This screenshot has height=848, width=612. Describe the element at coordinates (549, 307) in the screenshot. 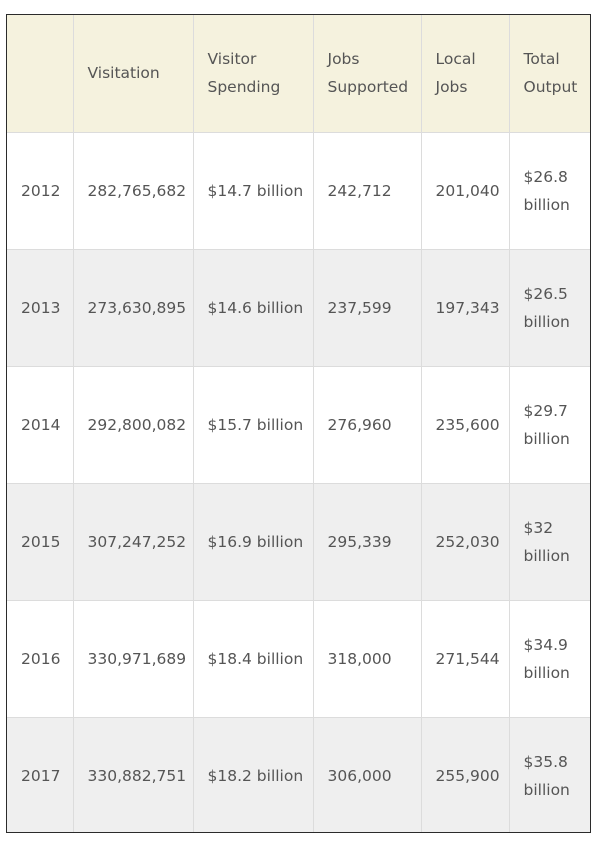

I see `cell-total-output: $26.5 billion` at that location.